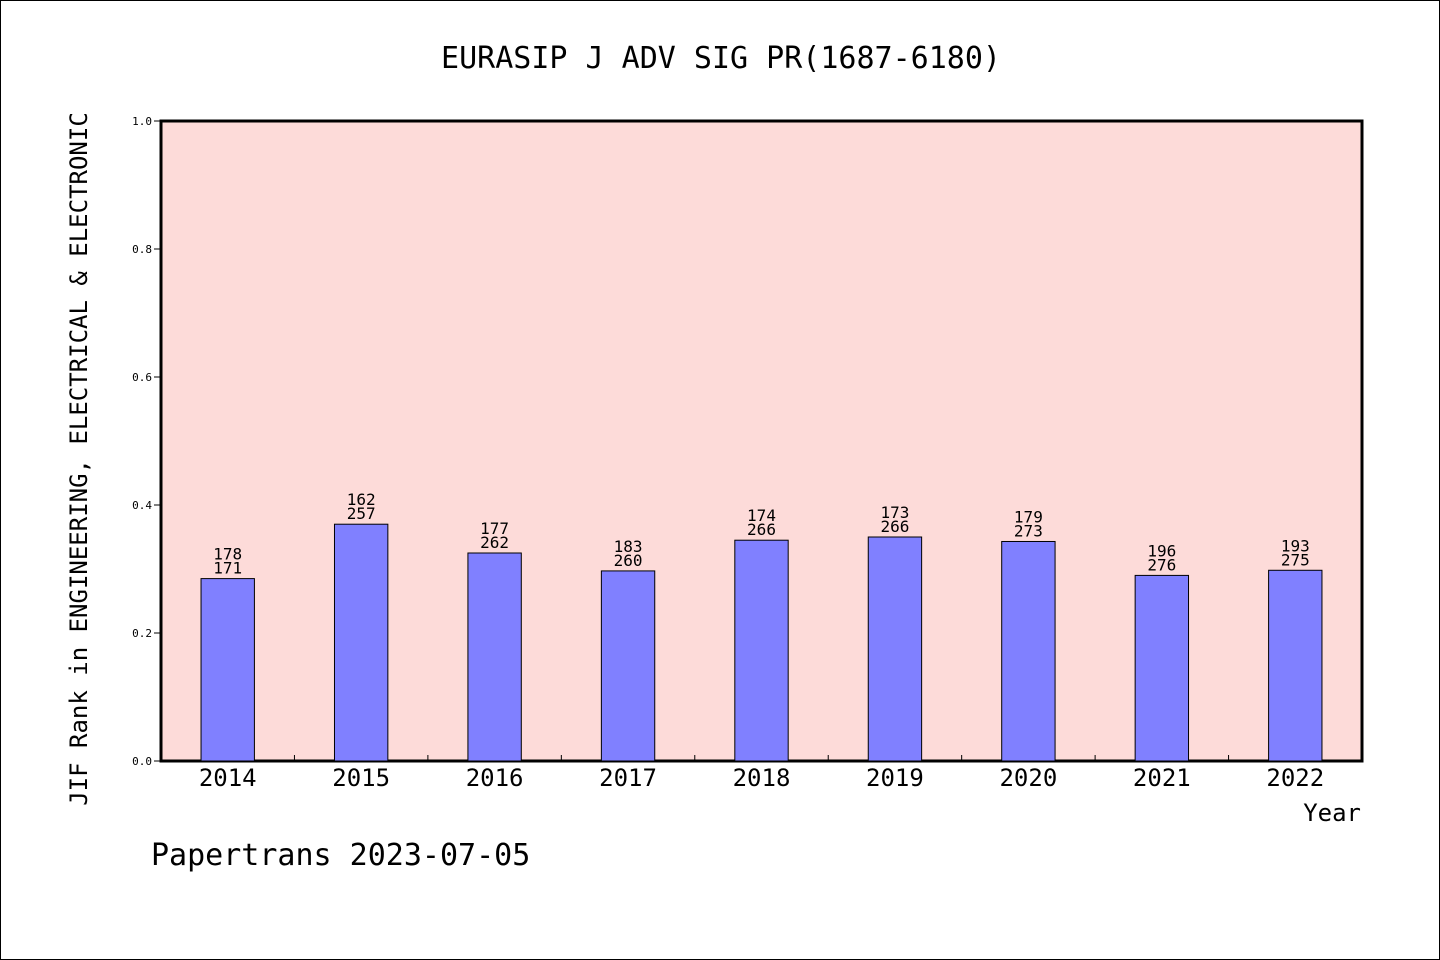 The image size is (1440, 960). I want to click on bar-label-bottom: 260, so click(628, 560).